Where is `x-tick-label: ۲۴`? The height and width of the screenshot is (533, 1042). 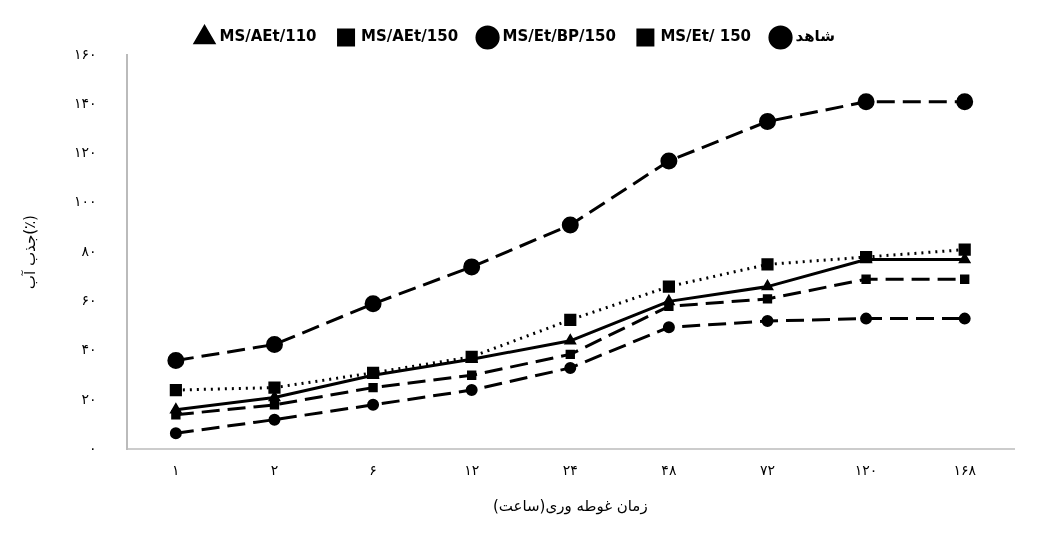 x-tick-label: ۲۴ is located at coordinates (570, 470).